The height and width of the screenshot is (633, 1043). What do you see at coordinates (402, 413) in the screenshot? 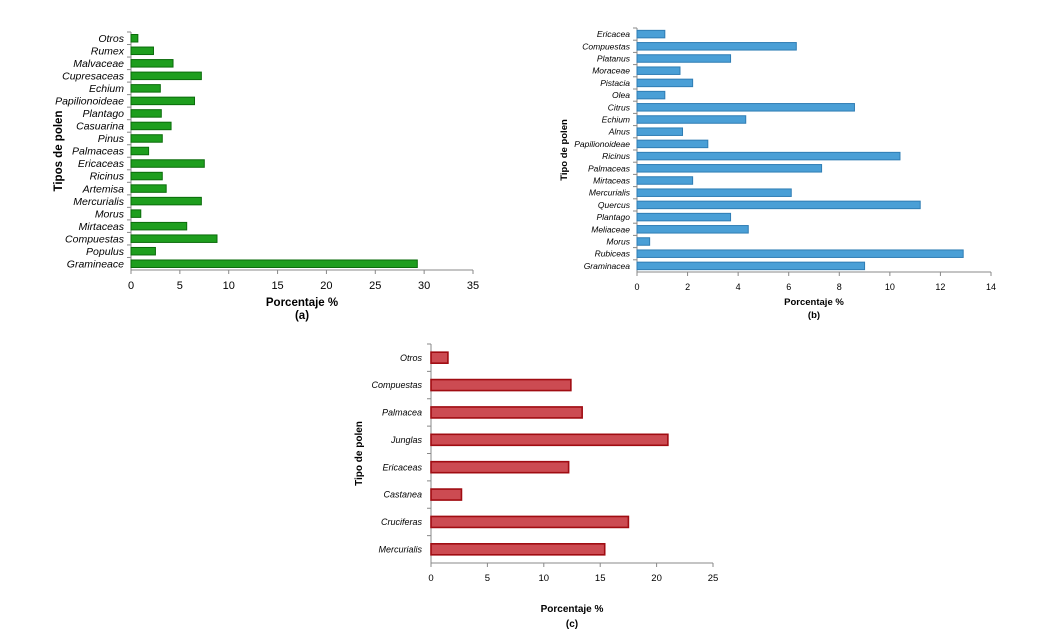
I see `category-label: Palmacea` at bounding box center [402, 413].